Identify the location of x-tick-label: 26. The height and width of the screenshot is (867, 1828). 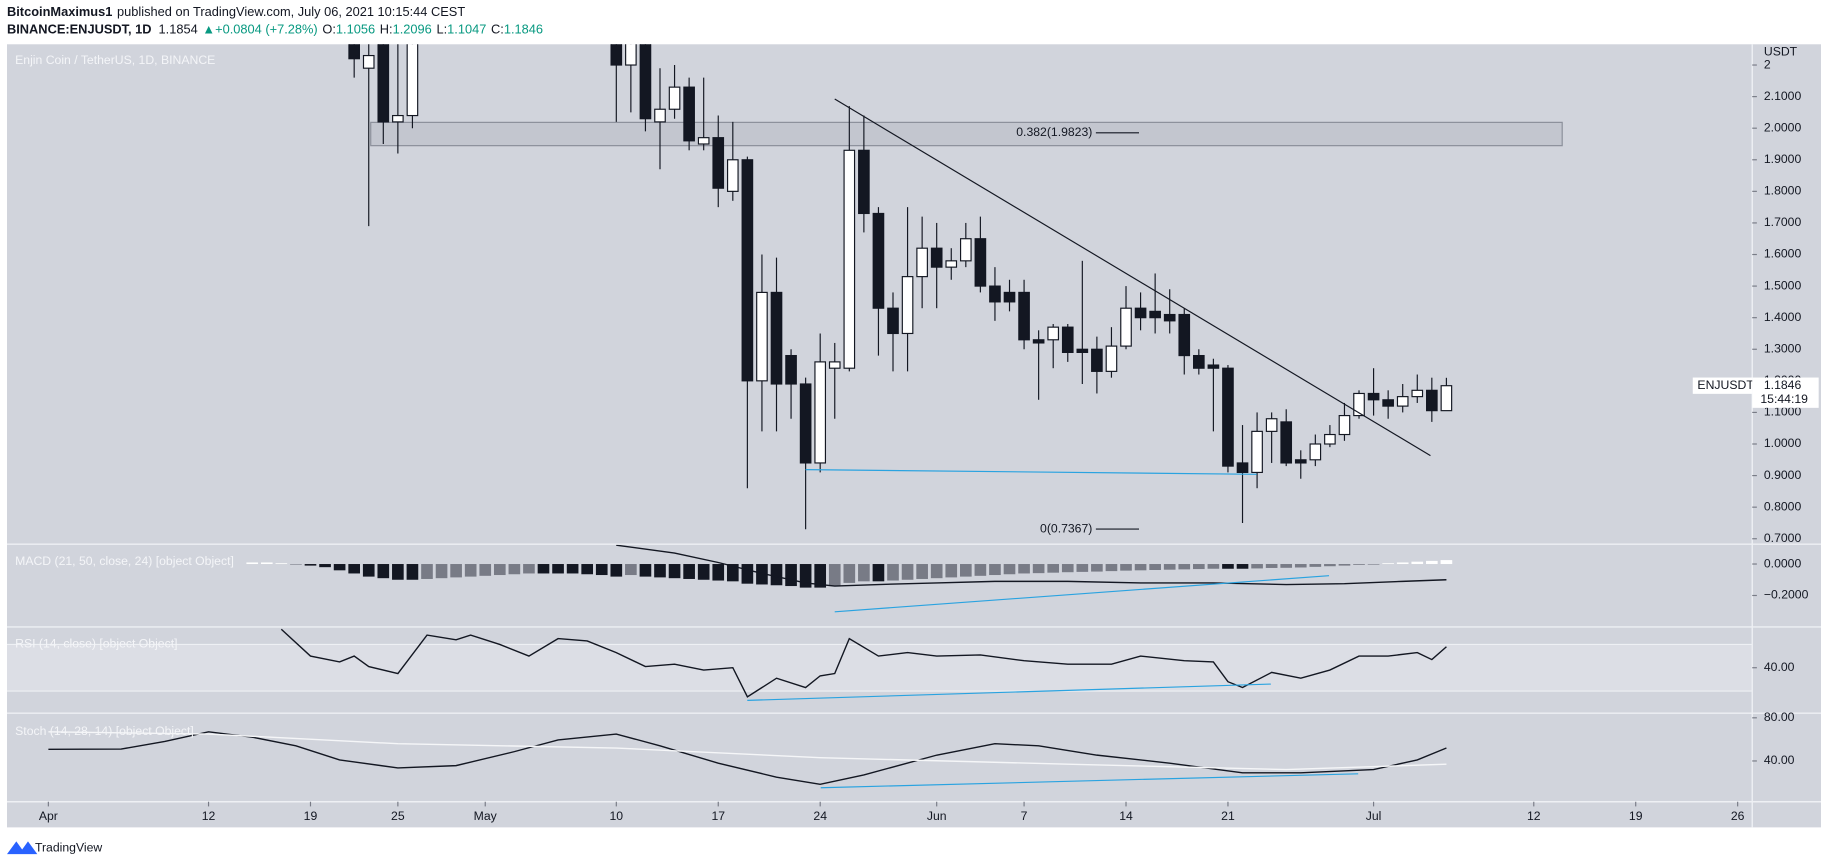
(1738, 816).